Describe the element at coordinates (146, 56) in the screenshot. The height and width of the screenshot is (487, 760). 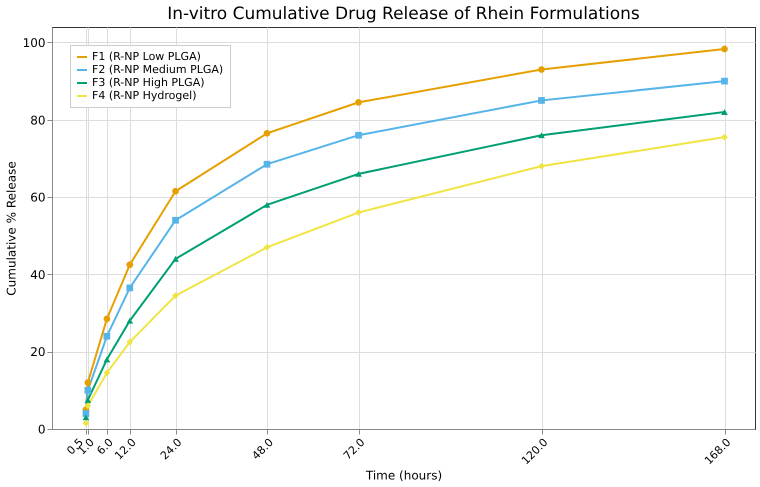
I see `legend-label: F1 (R-NP Low PLGA)` at that location.